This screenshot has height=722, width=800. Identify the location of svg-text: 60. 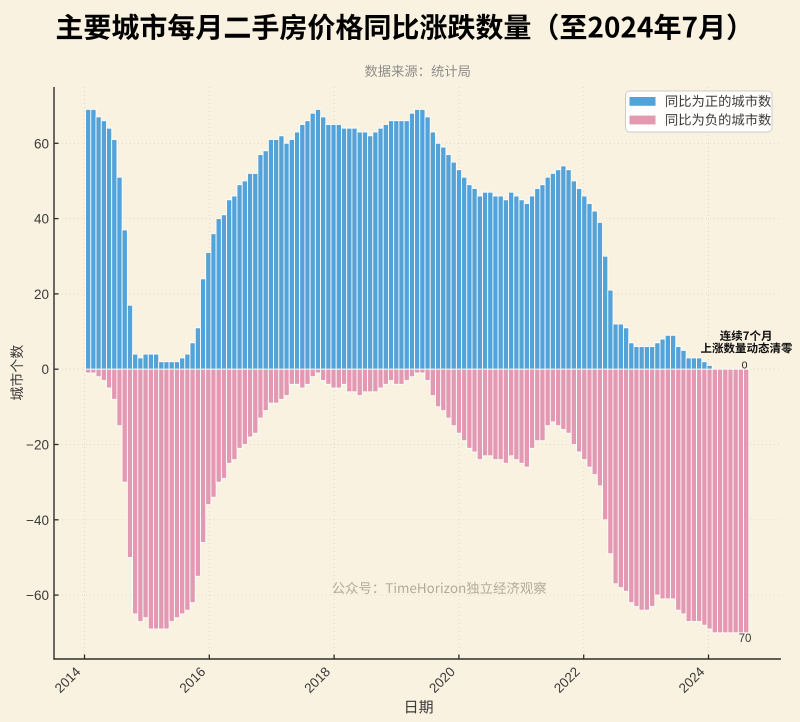
(41, 143).